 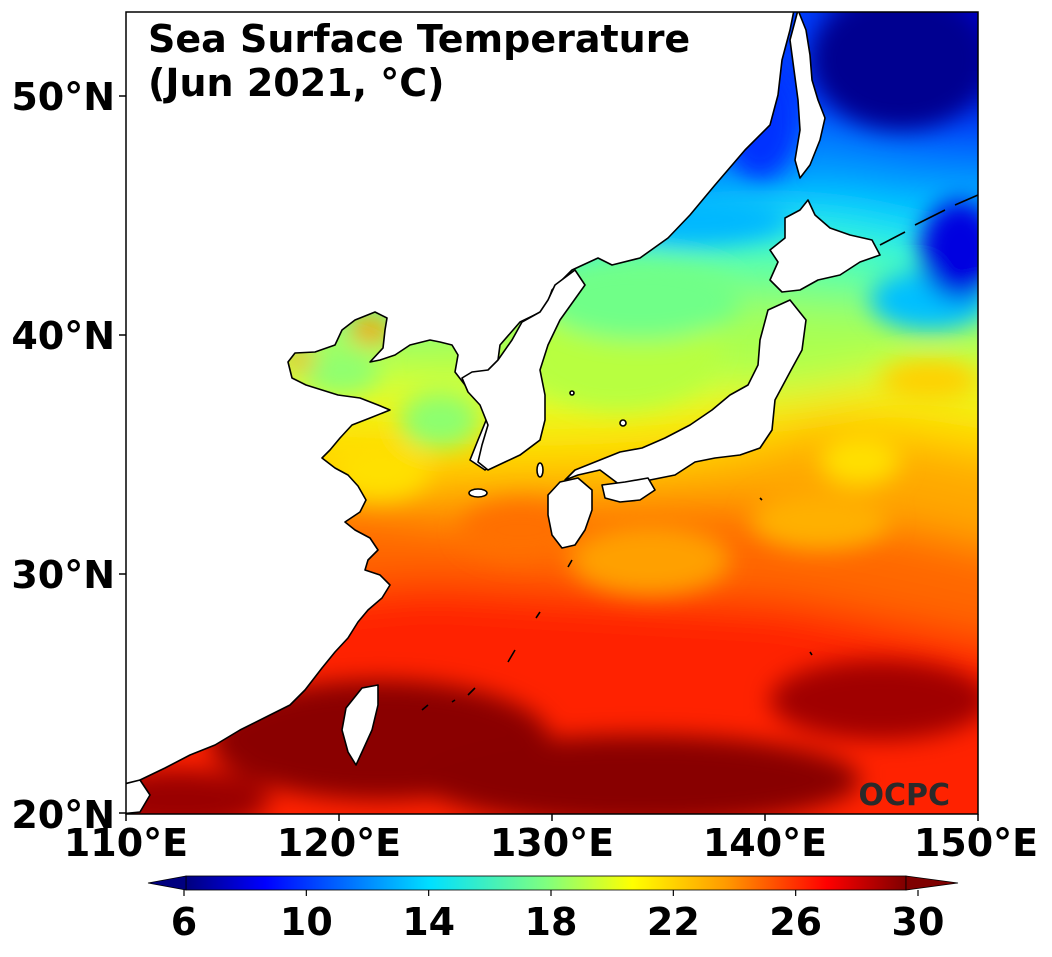 What do you see at coordinates (306, 922) in the screenshot?
I see `colorbar-tick-label: 10` at bounding box center [306, 922].